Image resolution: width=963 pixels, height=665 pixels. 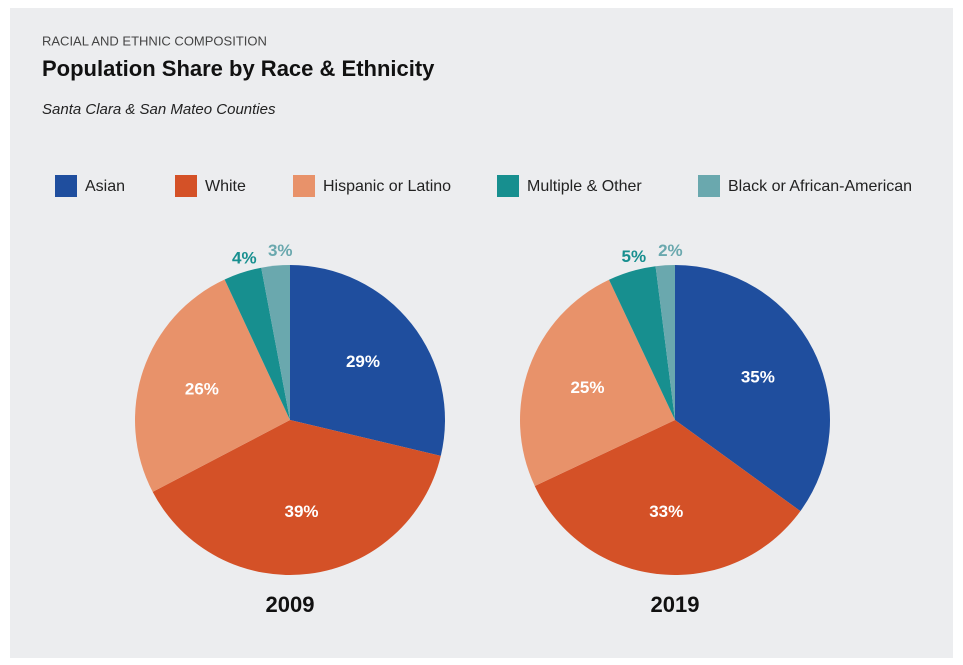 What do you see at coordinates (154, 40) in the screenshot?
I see `eyebrow: RACIAL AND ETHNIC COMPOSITION` at bounding box center [154, 40].